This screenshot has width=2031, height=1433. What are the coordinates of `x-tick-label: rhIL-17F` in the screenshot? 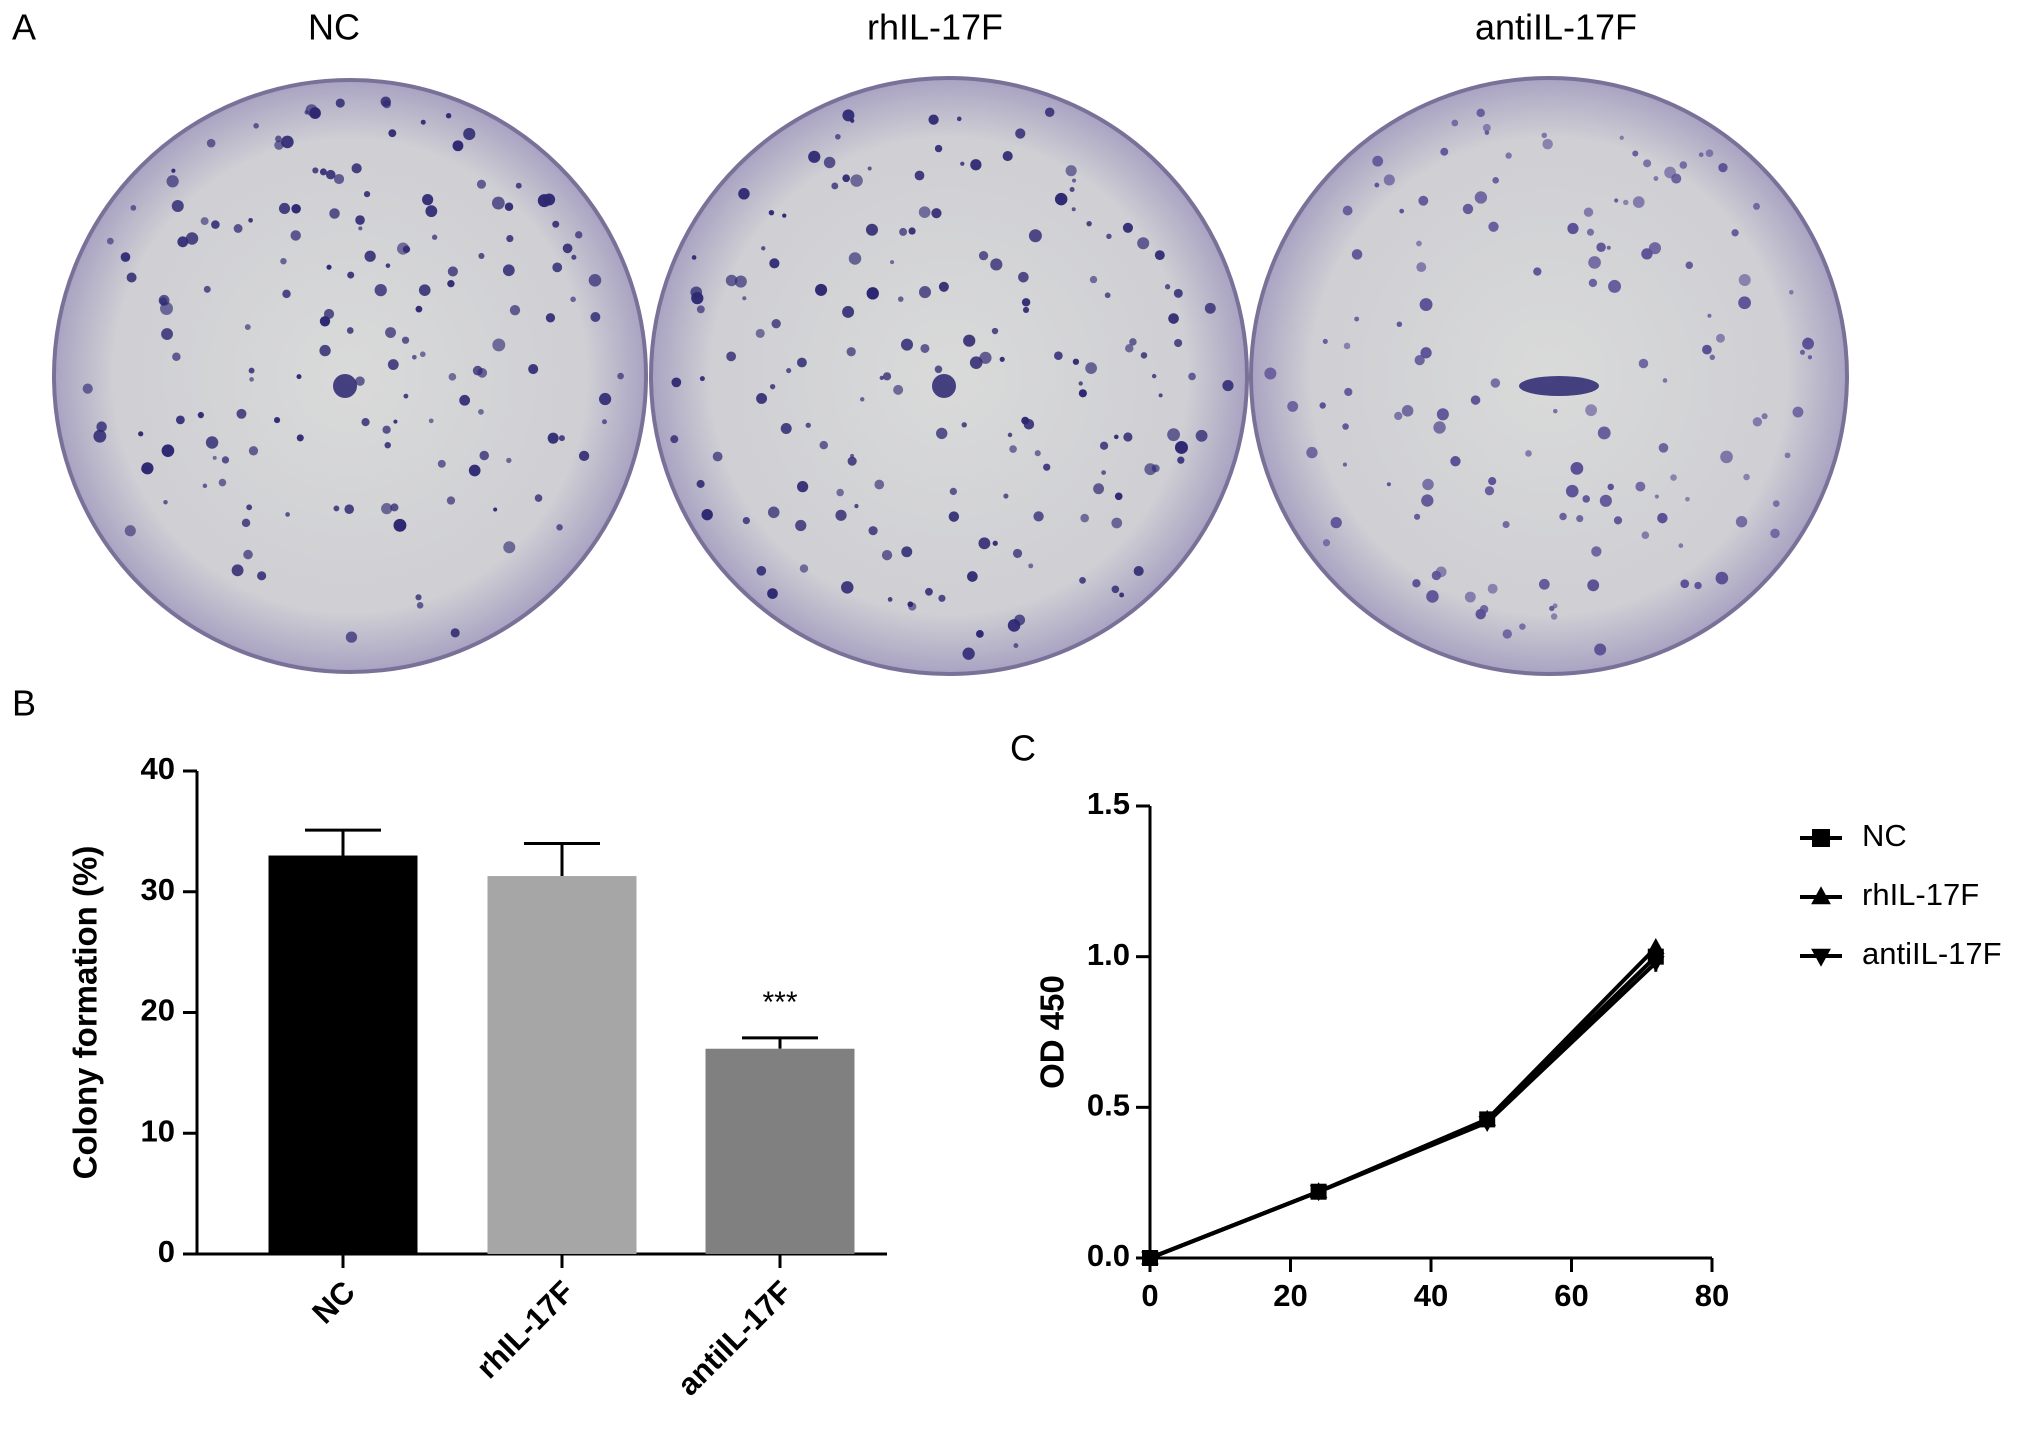 It's located at (525, 1329).